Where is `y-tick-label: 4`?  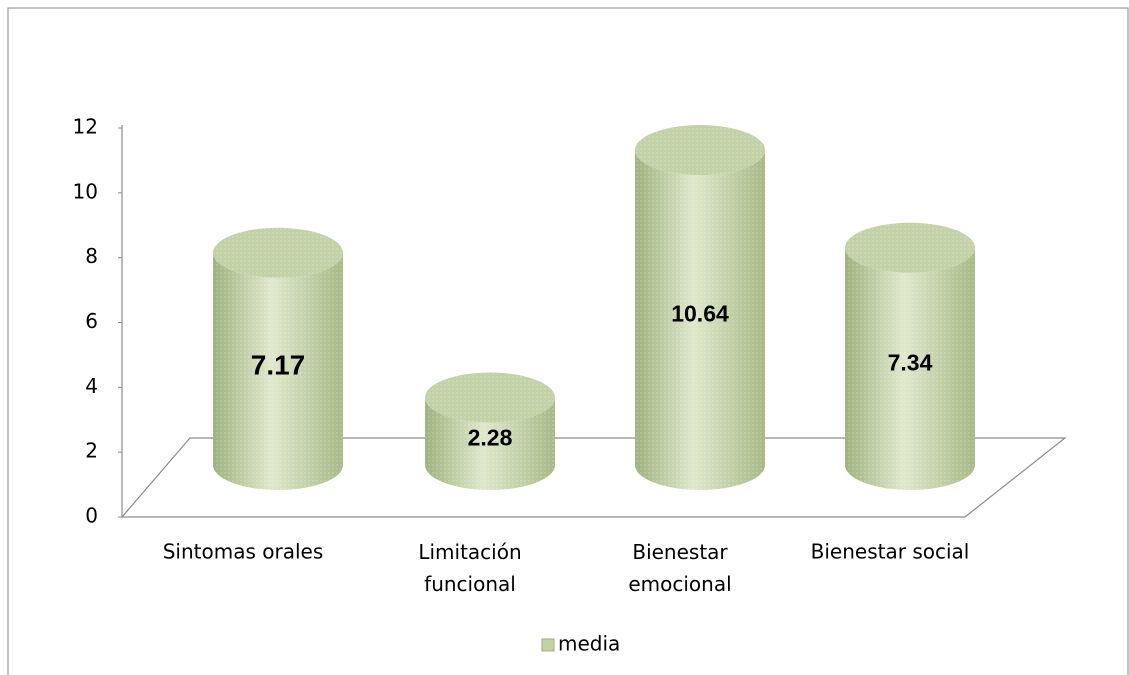 y-tick-label: 4 is located at coordinates (91, 386).